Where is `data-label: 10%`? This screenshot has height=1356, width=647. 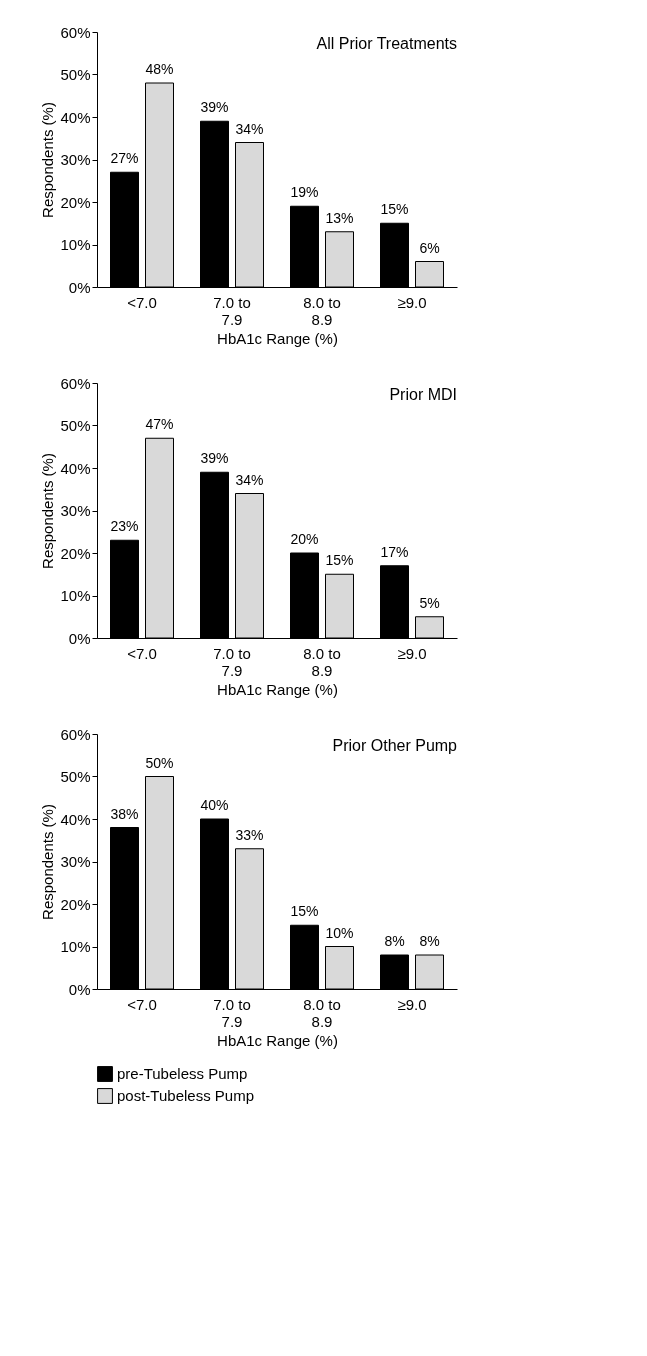 data-label: 10% is located at coordinates (339, 932).